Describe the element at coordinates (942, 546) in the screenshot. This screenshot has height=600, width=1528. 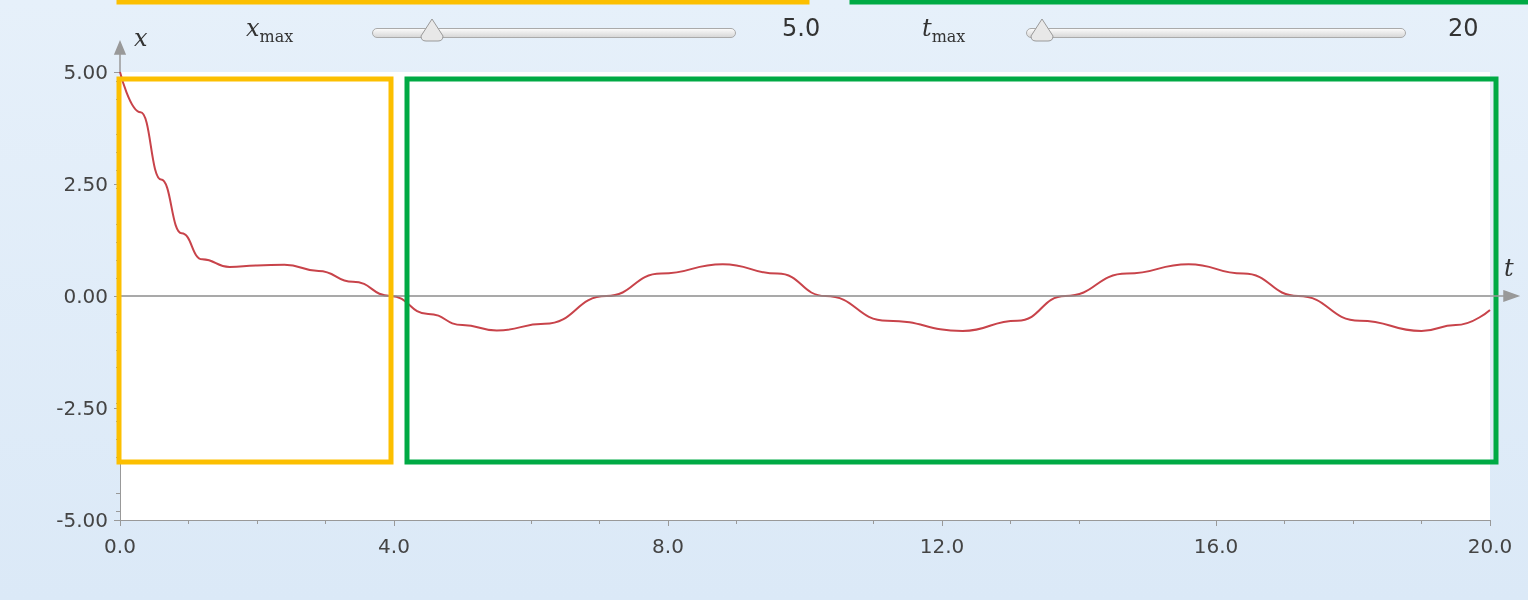
I see `x-tick-label: 12.0` at that location.